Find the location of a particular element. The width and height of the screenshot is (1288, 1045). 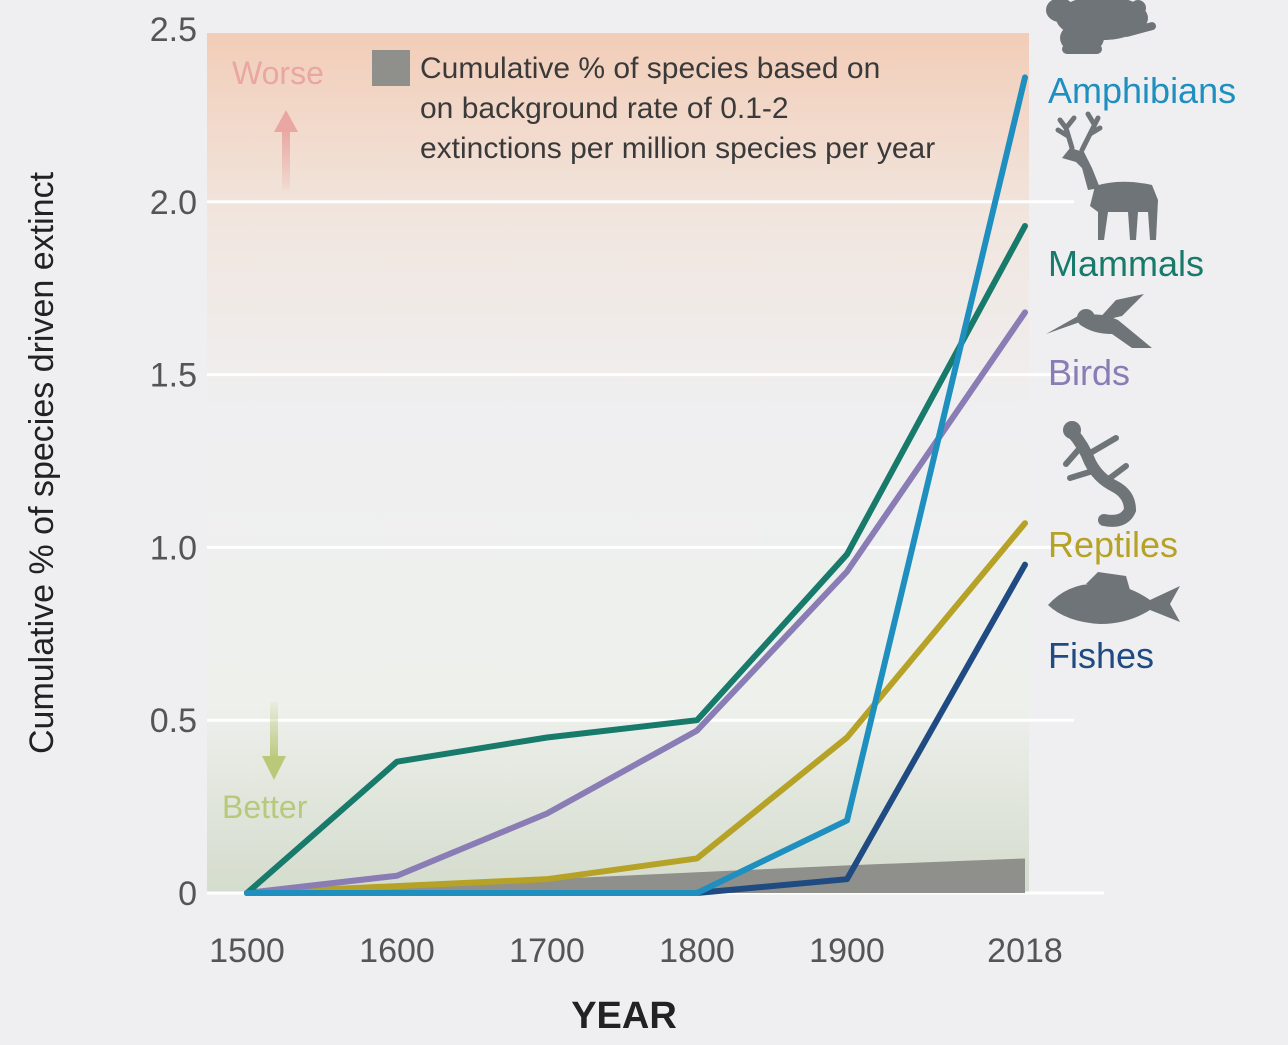

frog-icon is located at coordinates (1101, 27).